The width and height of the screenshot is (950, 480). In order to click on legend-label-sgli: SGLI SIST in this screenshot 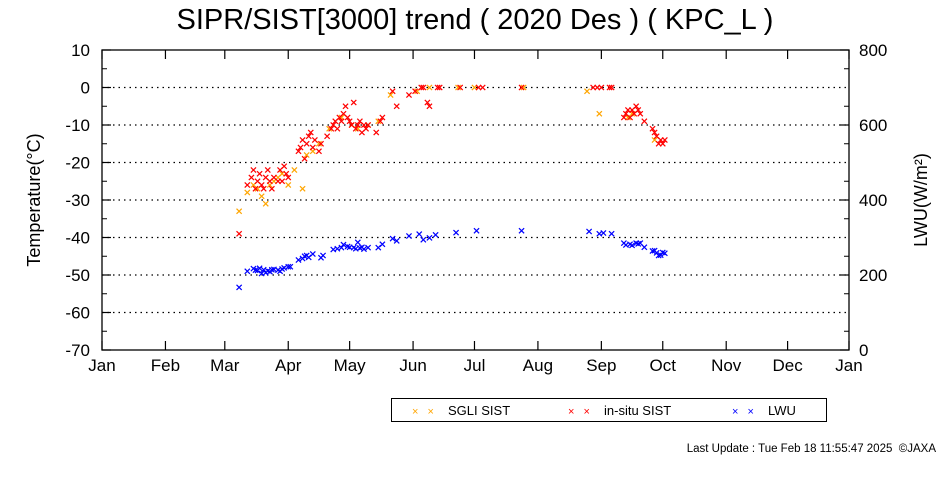, I will do `click(479, 410)`.